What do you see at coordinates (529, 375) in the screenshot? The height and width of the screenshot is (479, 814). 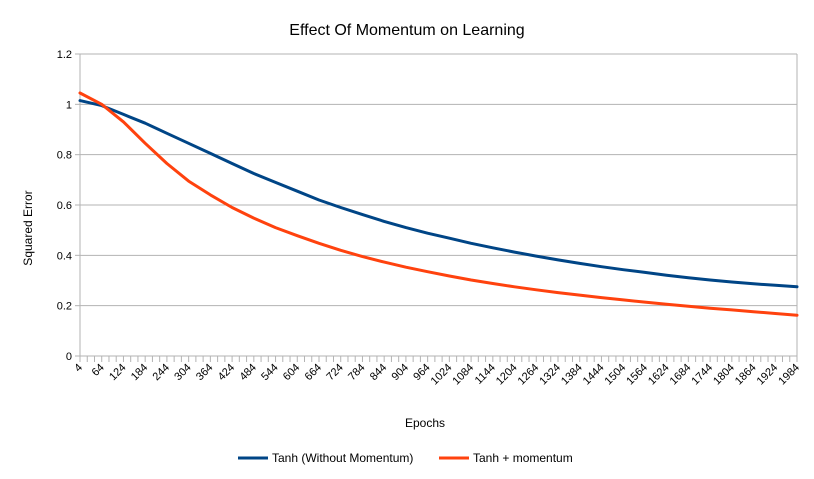 I see `x-tick-label: 1264` at bounding box center [529, 375].